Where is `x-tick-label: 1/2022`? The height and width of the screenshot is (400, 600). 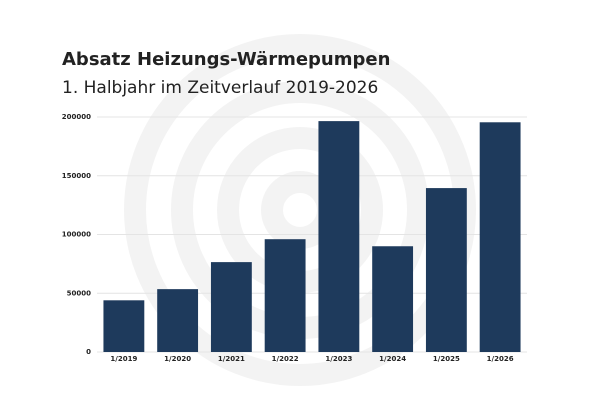
x-tick-label: 1/2022 is located at coordinates (285, 359).